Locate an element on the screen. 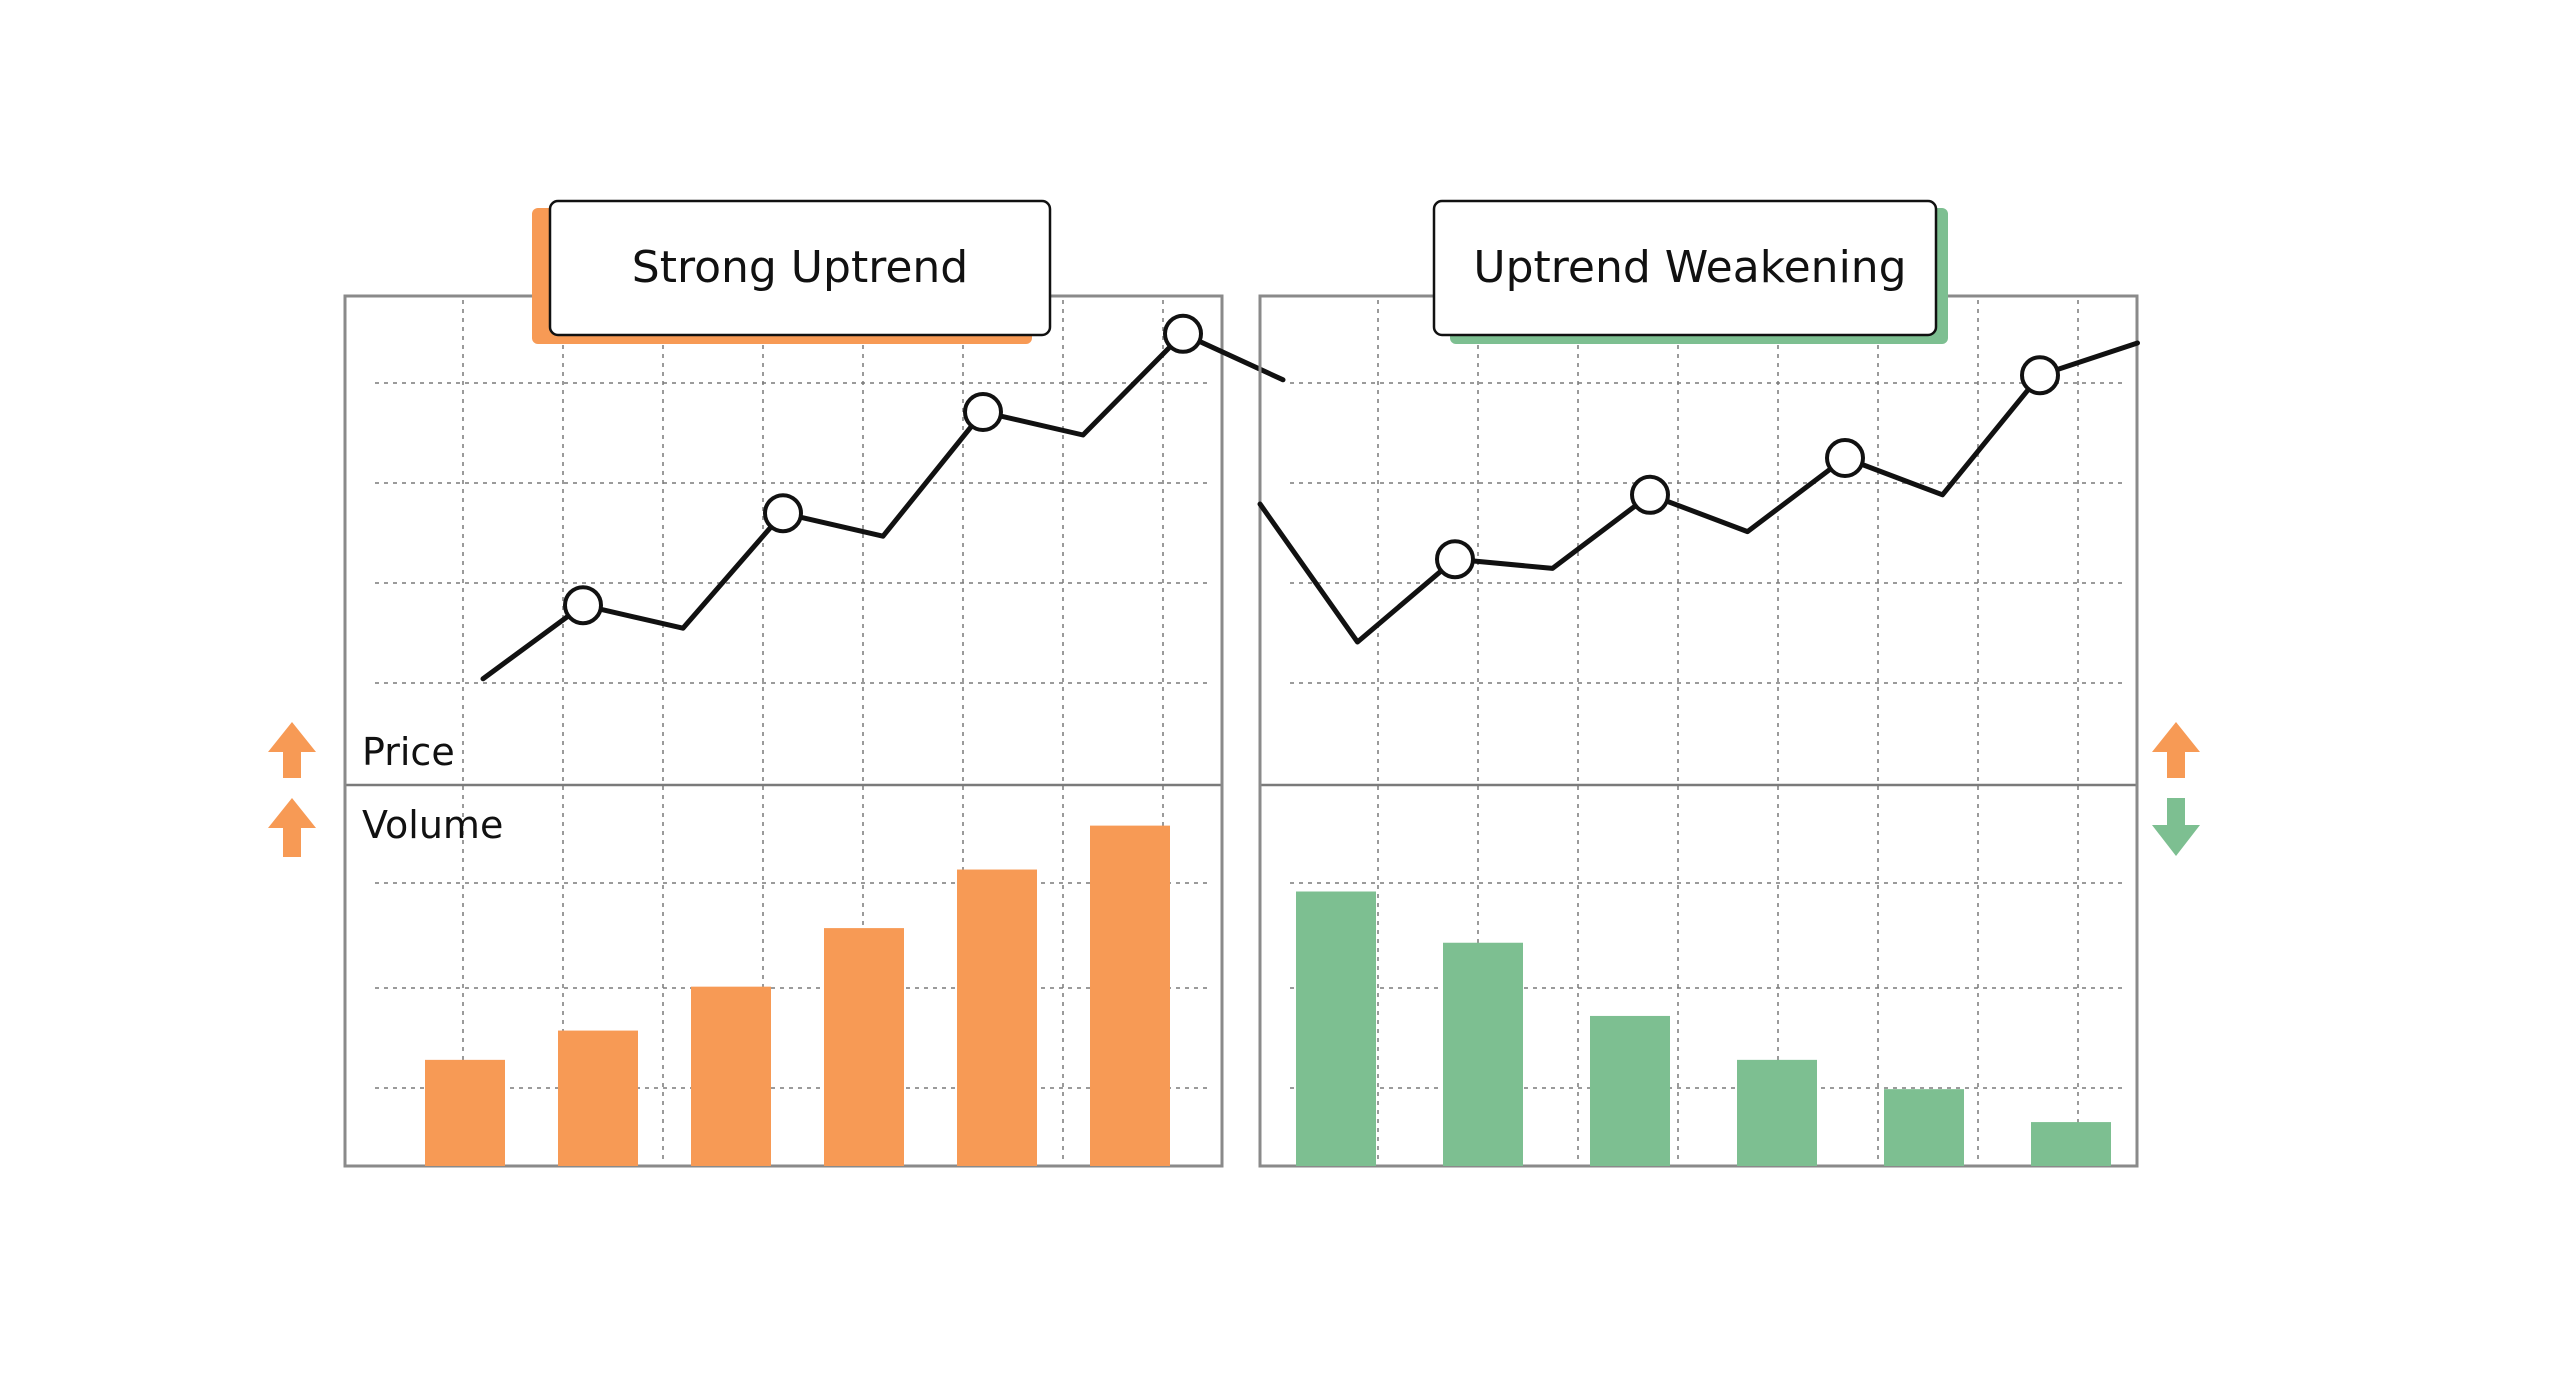  price-line-uptrend-weakening is located at coordinates (1698, 492).